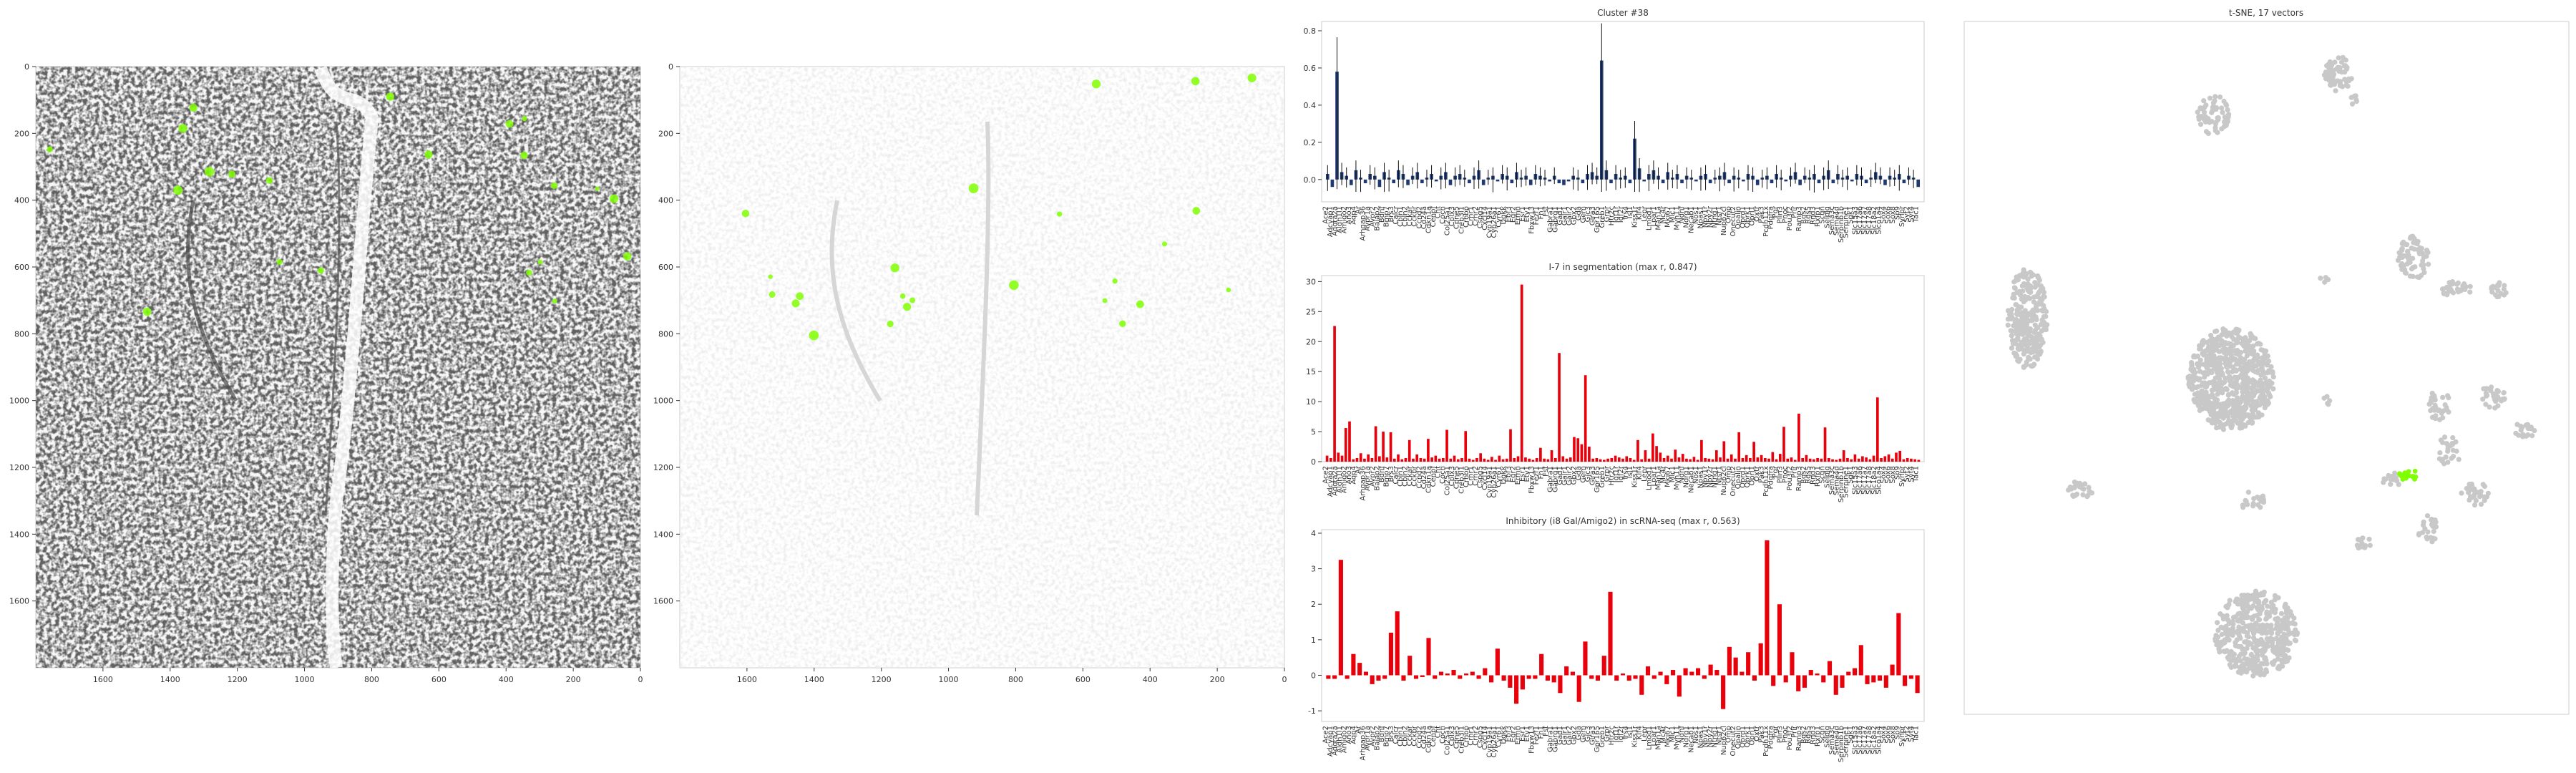 This screenshot has width=2576, height=773. What do you see at coordinates (1499, 736) in the screenshot?
I see `x-tick-label: Cyr61` at bounding box center [1499, 736].